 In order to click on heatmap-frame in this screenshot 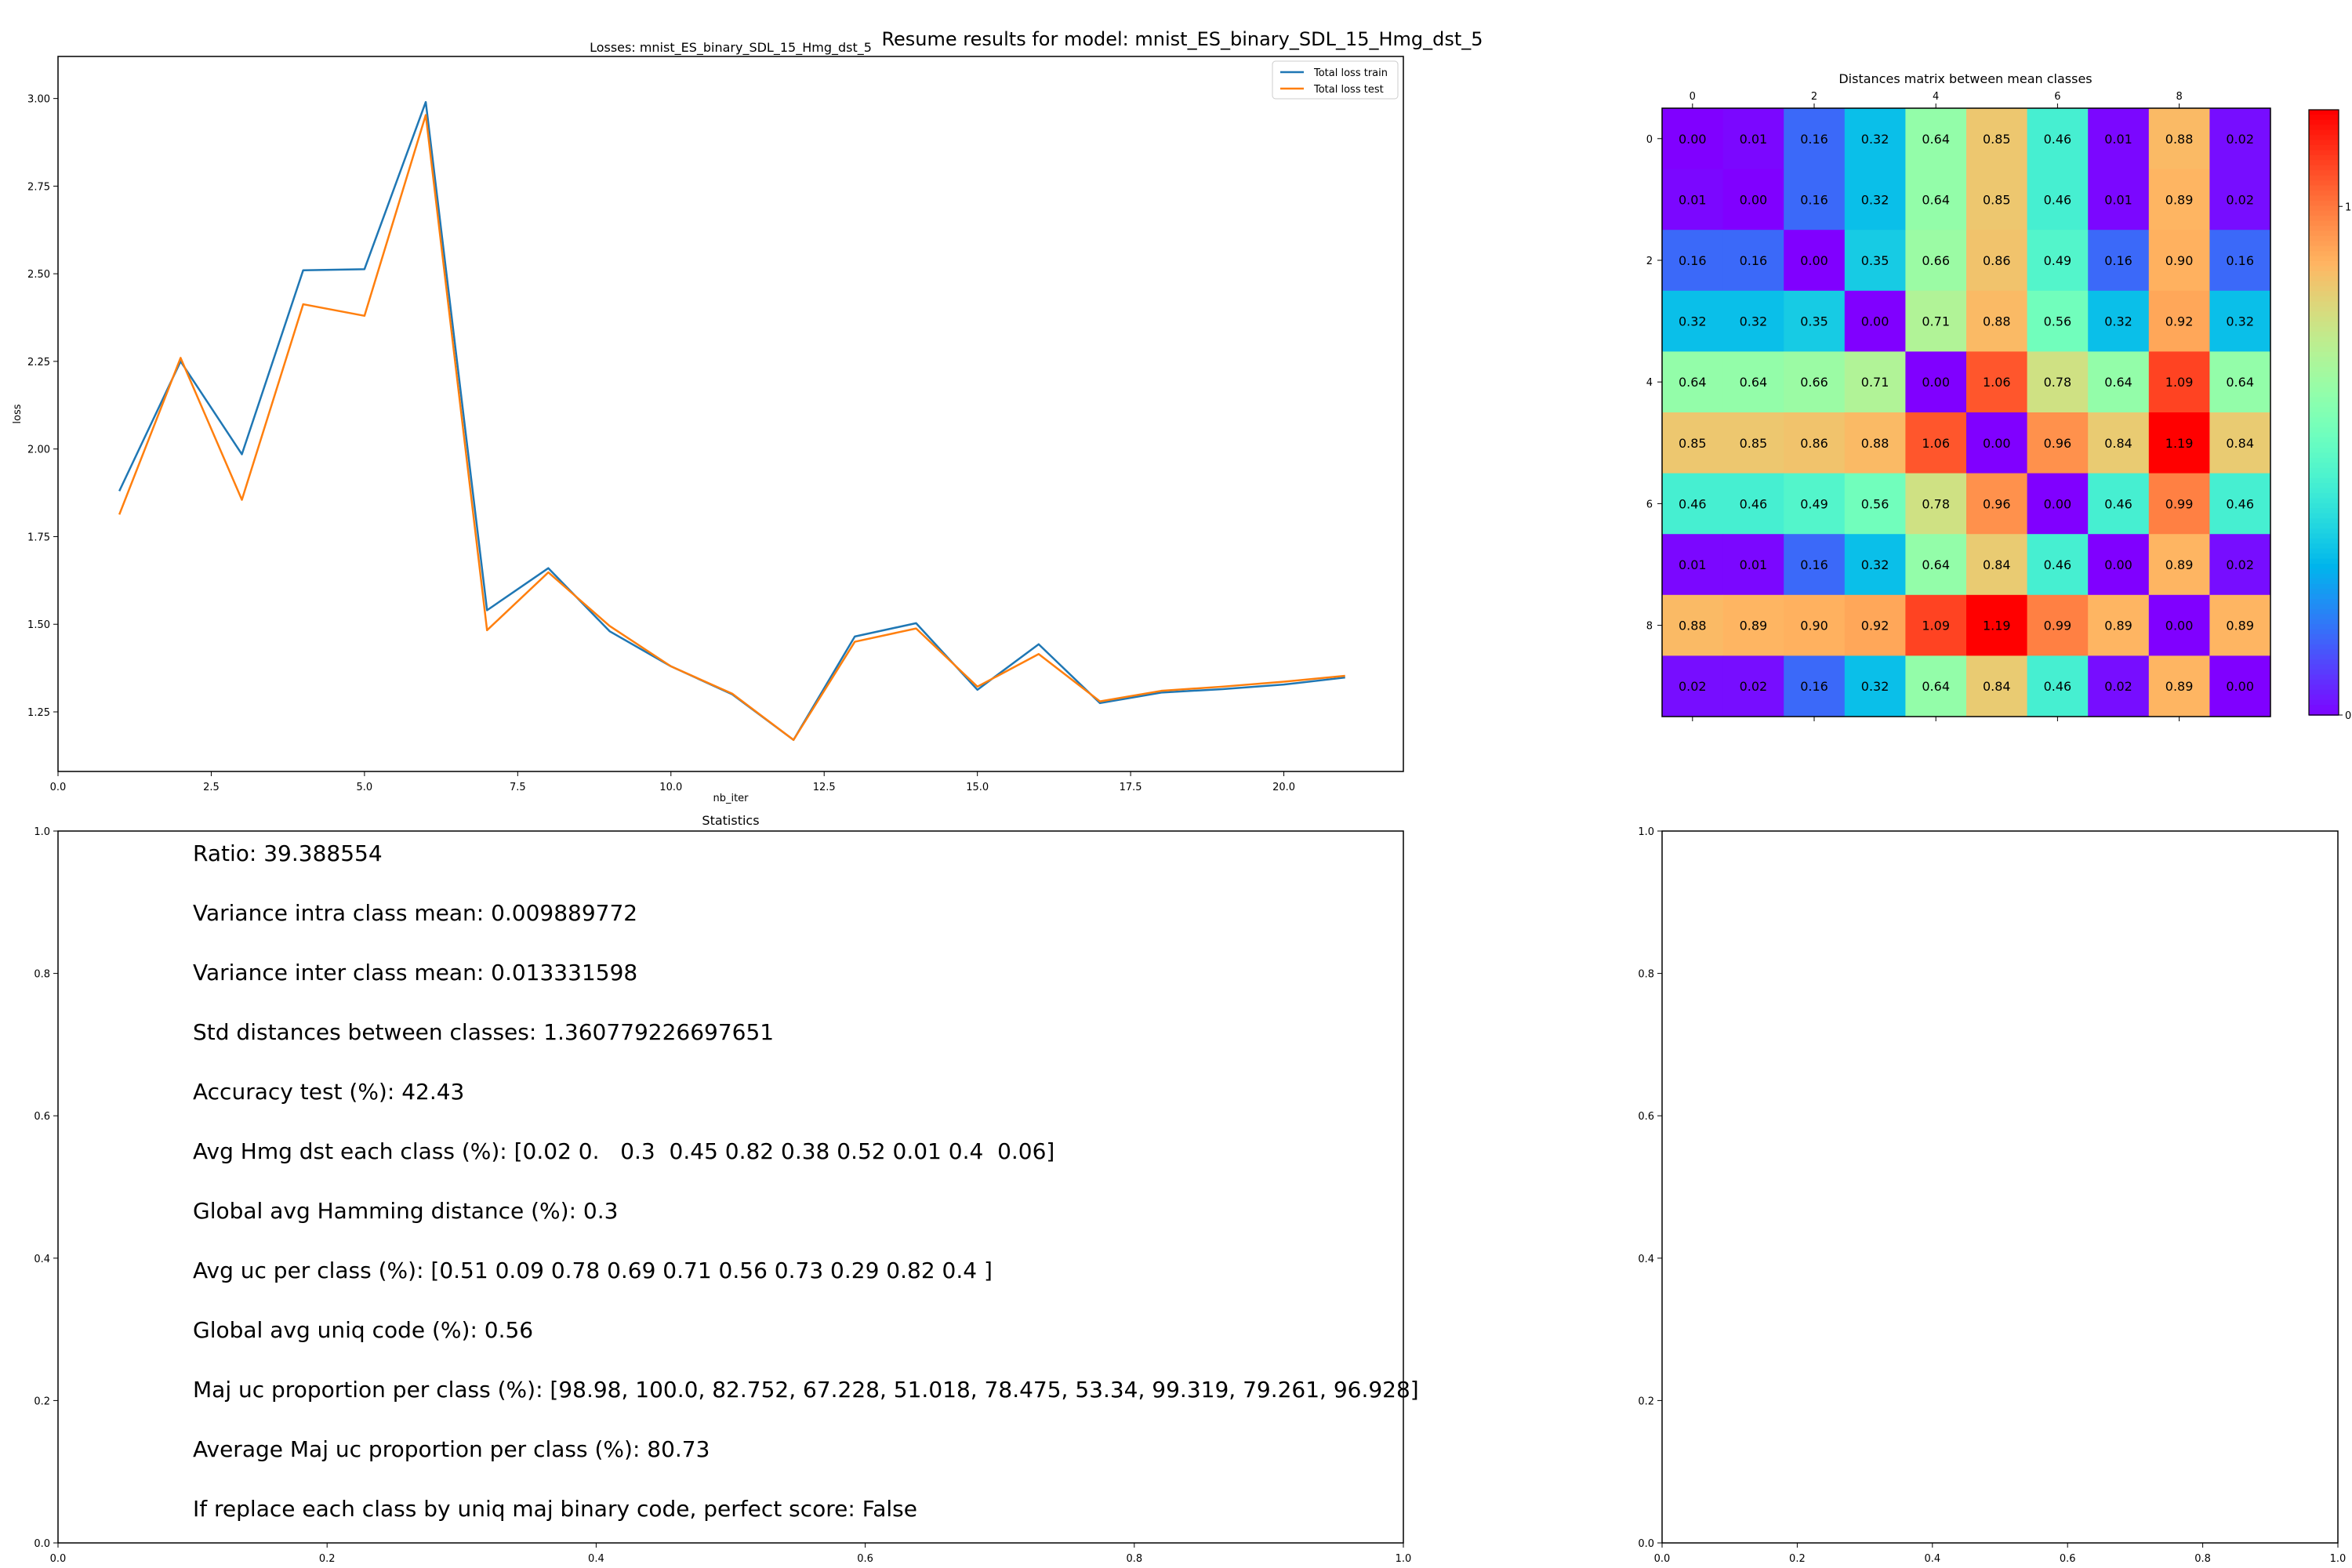, I will do `click(1966, 412)`.